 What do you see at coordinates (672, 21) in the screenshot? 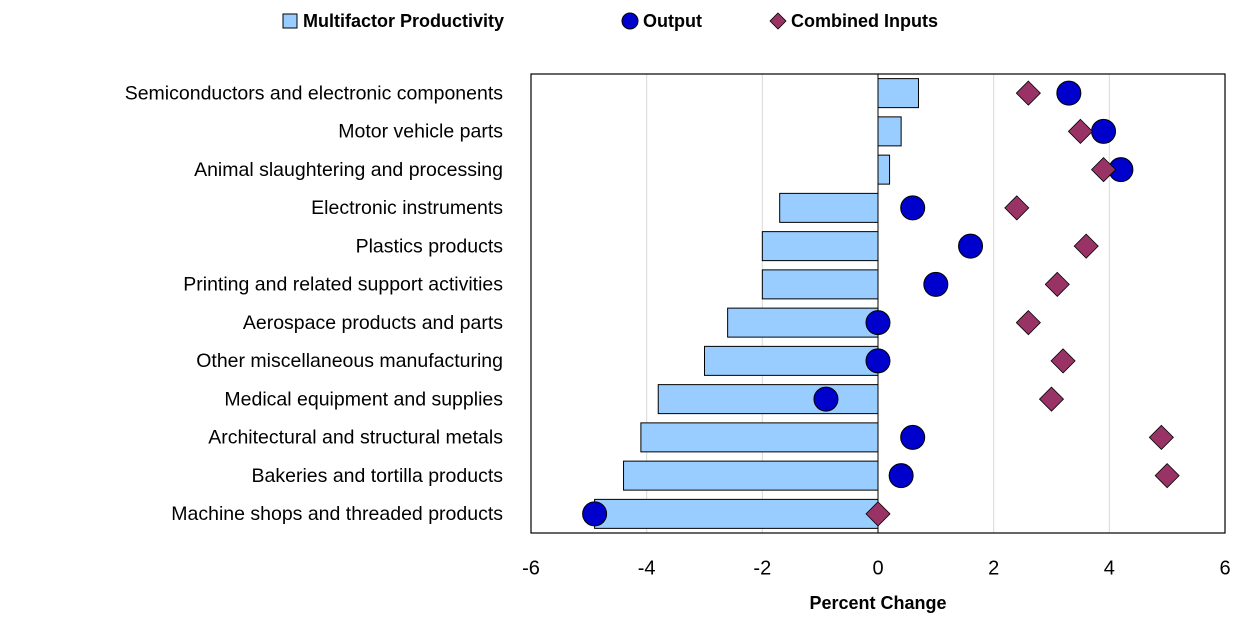
I see `legend-label: Output` at bounding box center [672, 21].